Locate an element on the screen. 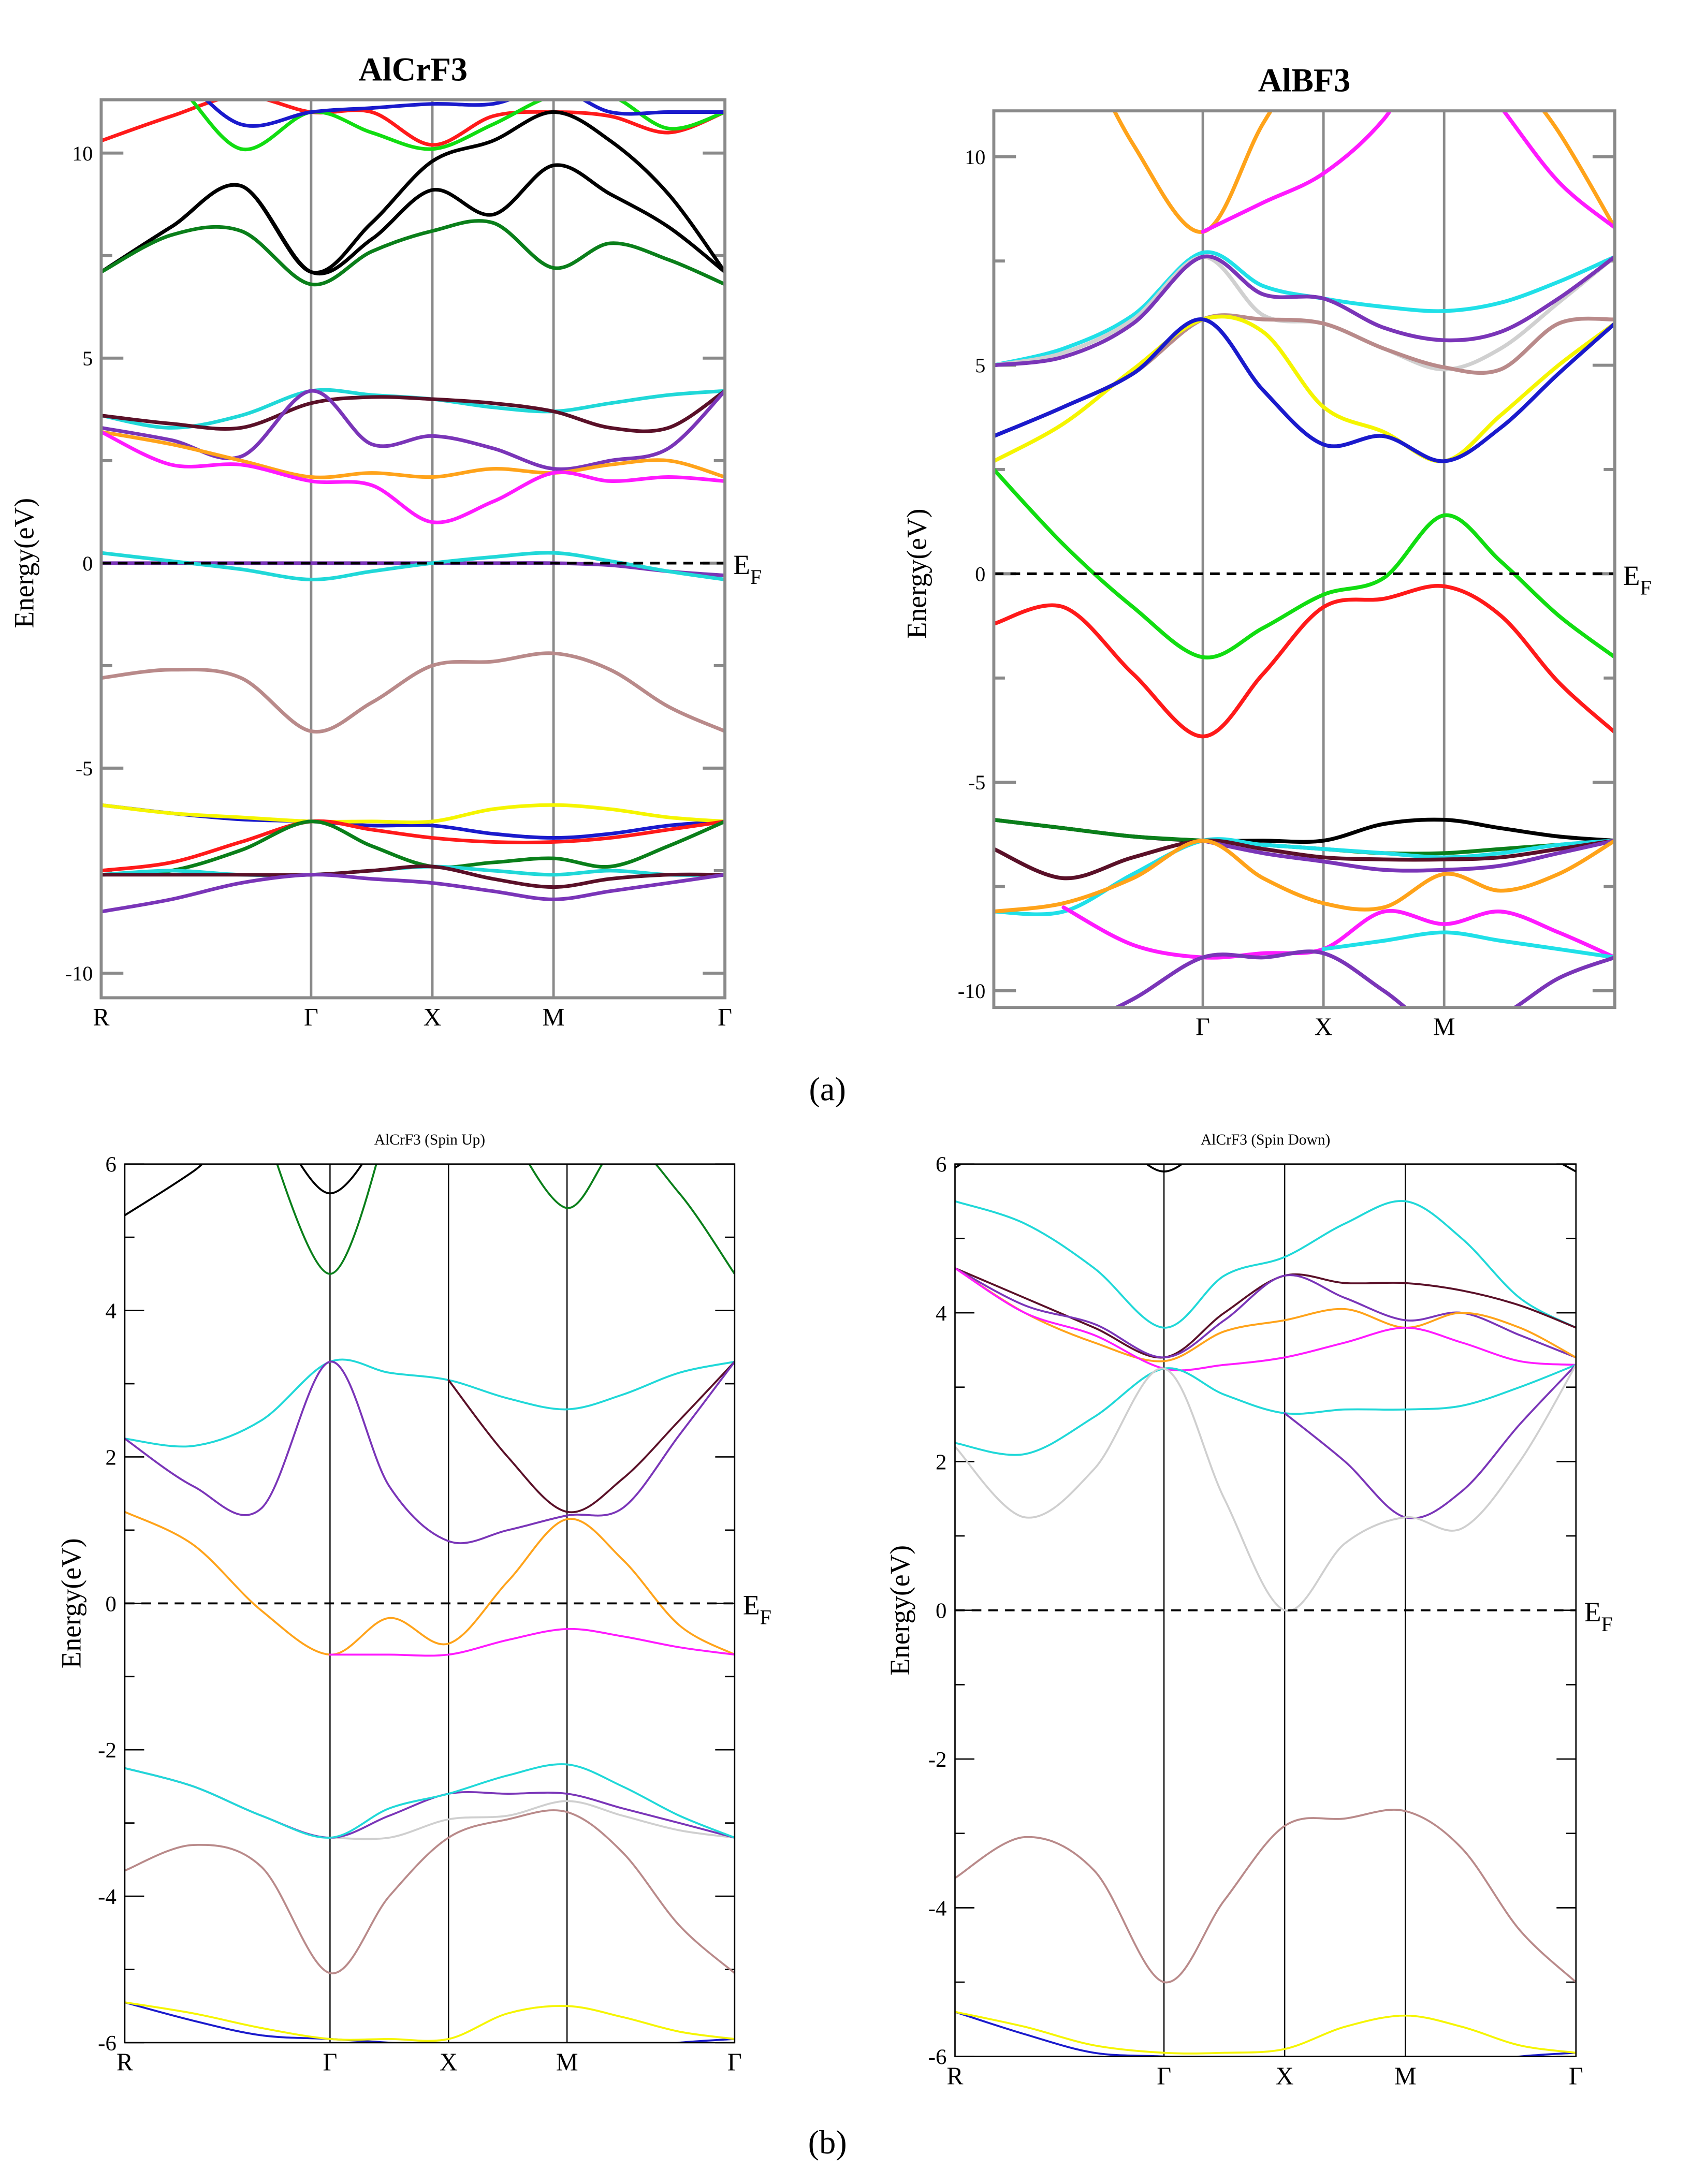 The width and height of the screenshot is (1691, 2184). band-cyan-upper is located at coordinates (413, 409).